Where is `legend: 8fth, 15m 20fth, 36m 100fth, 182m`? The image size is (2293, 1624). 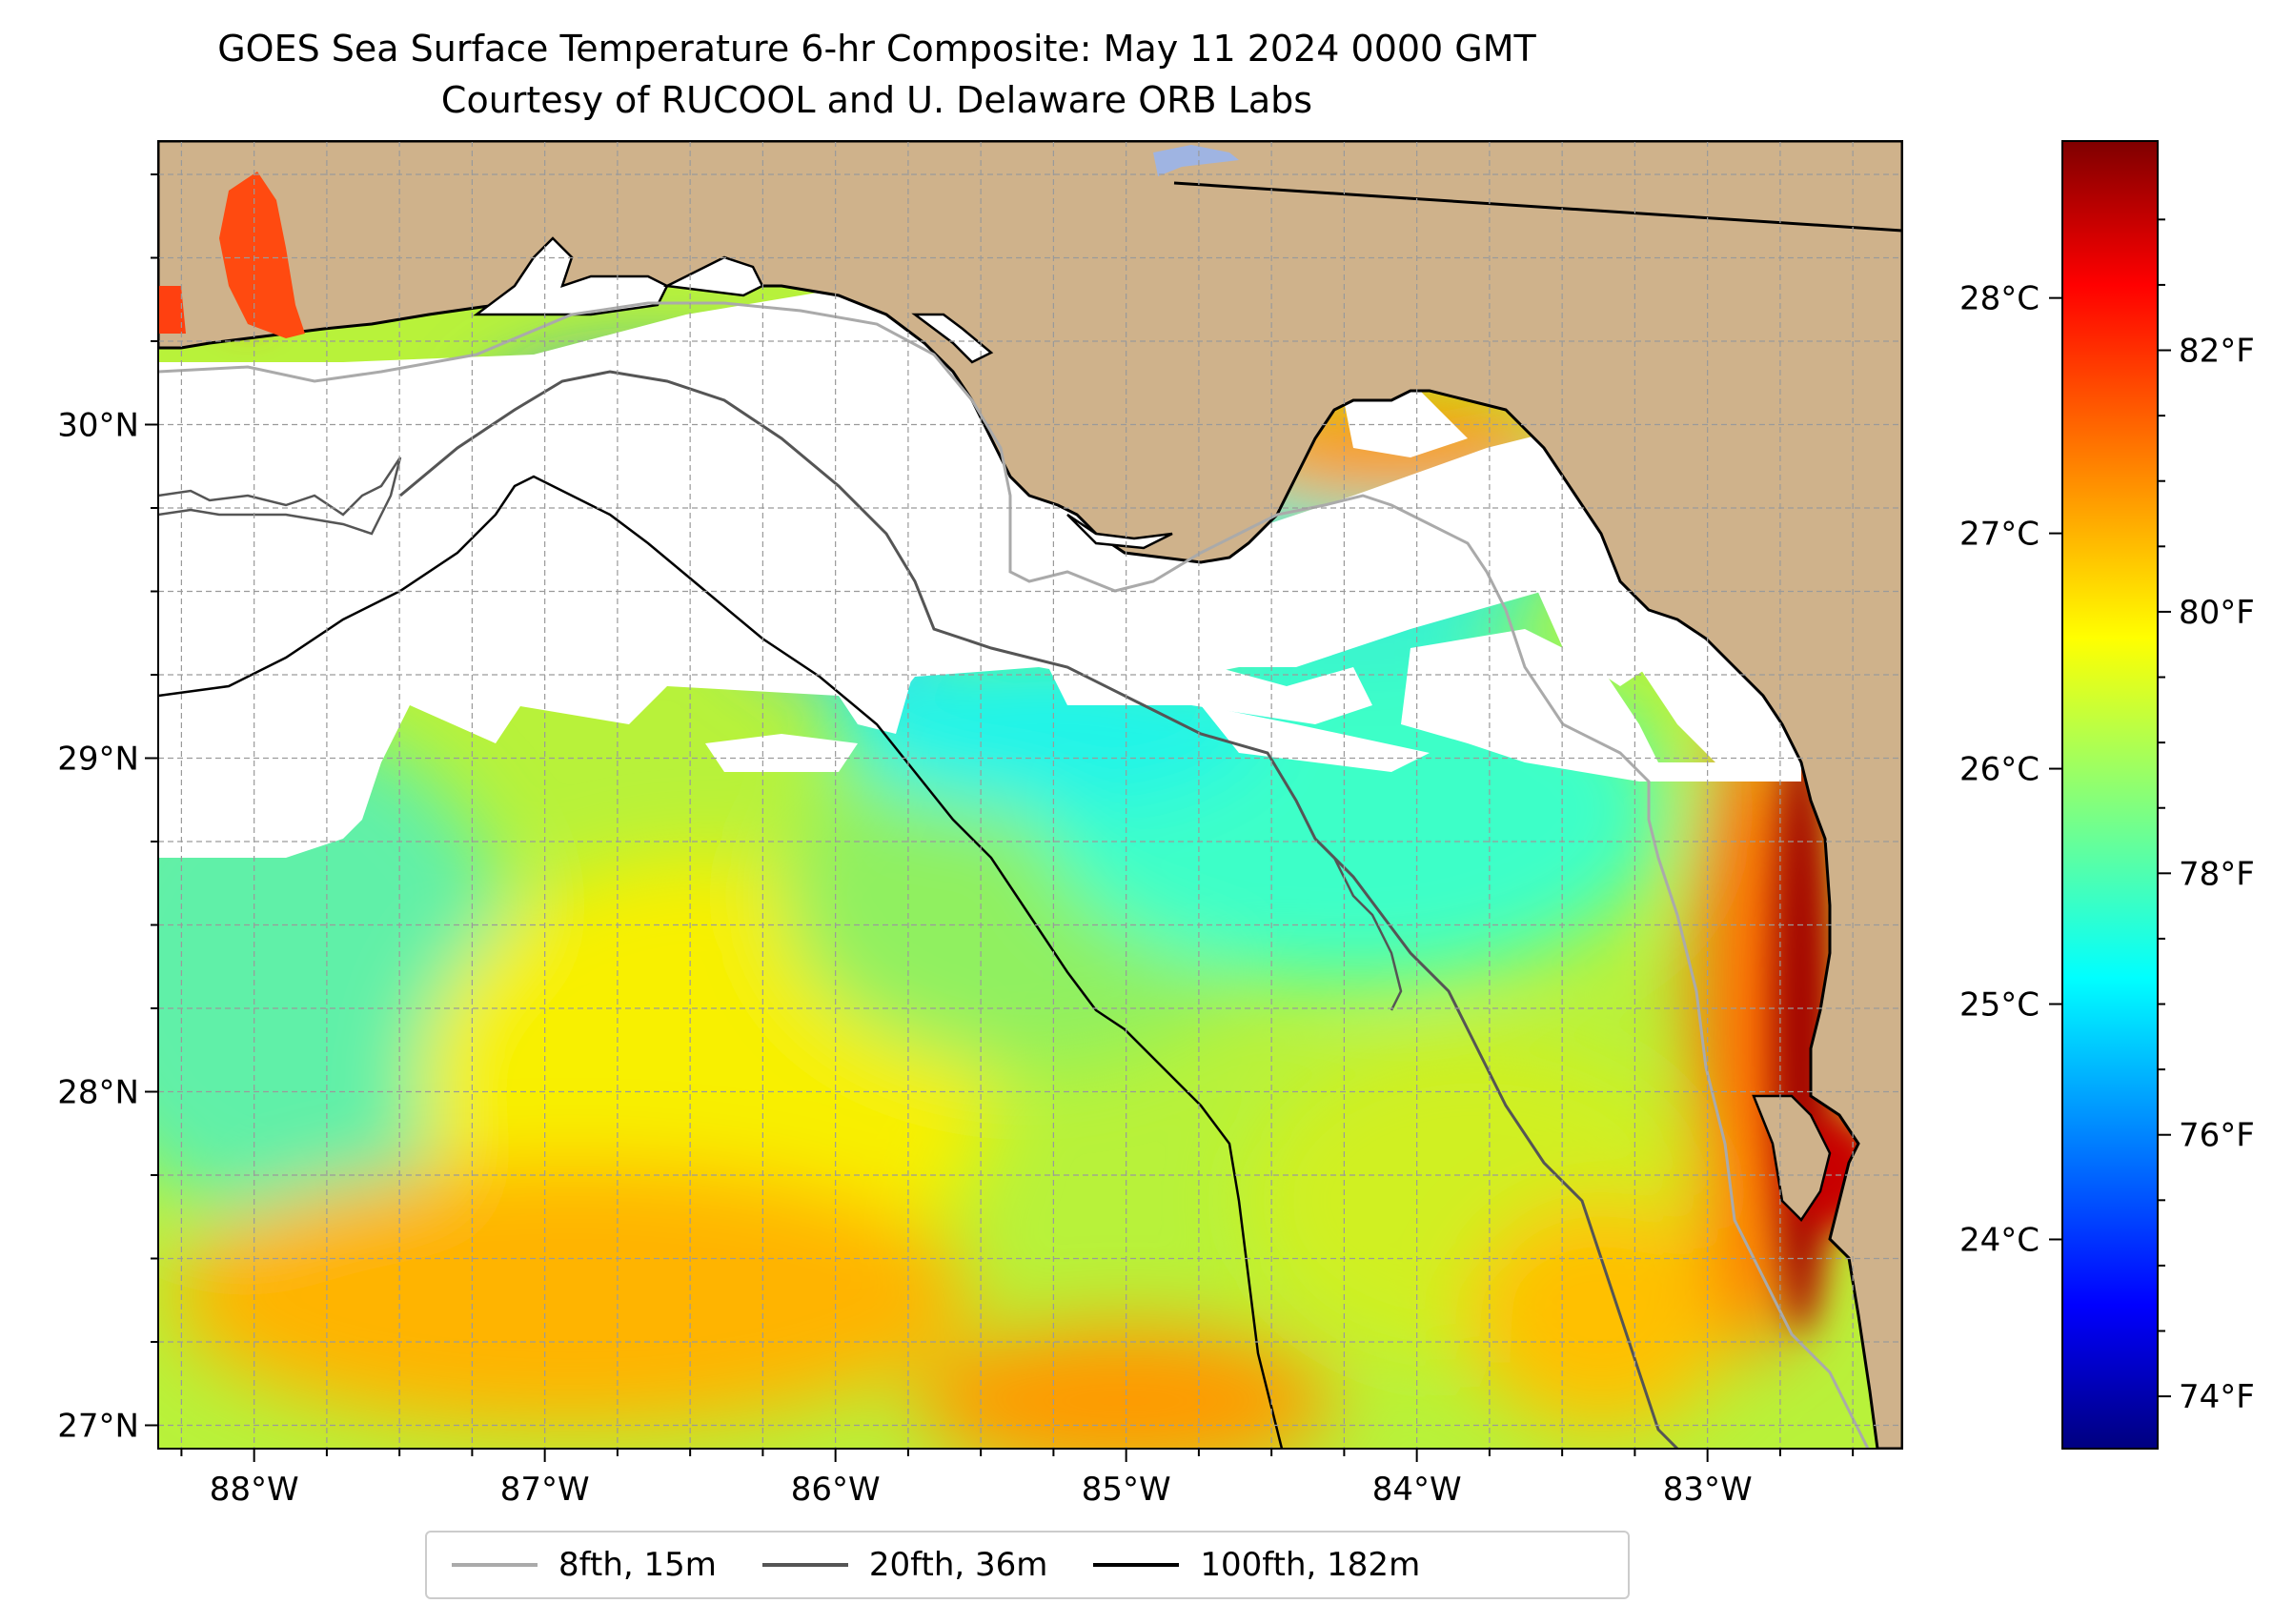
legend: 8fth, 15m 20fth, 36m 100fth, 182m is located at coordinates (1027, 1565).